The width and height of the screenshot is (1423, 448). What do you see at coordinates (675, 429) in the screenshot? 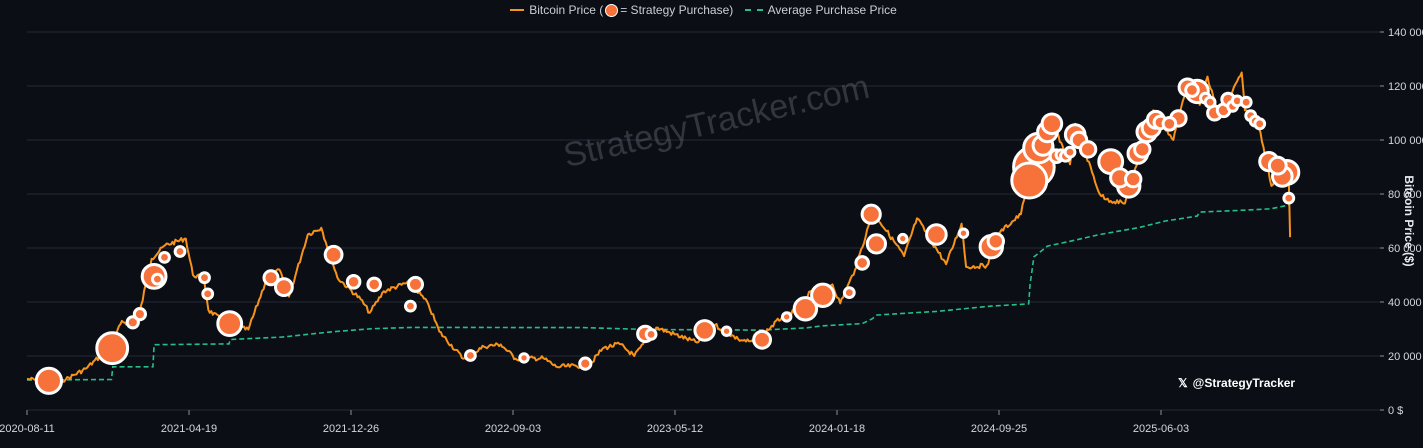
I see `x-tick-label: 2023-05-12` at bounding box center [675, 429].